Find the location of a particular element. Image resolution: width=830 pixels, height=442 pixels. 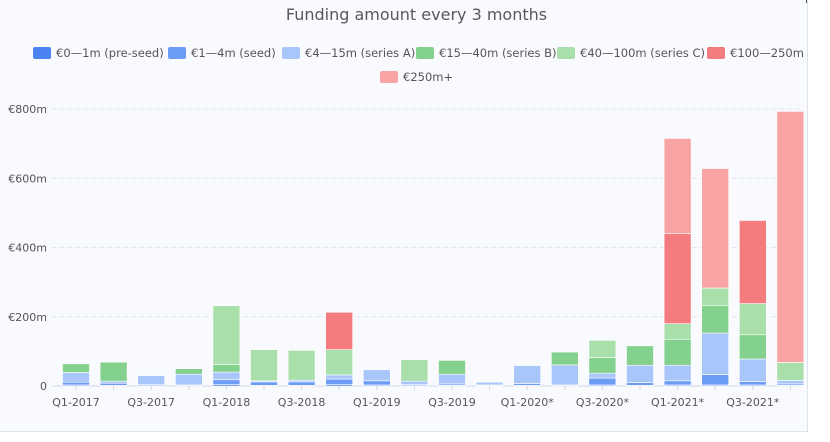

legend-item: €0—1m (pre-seed) is located at coordinates (98, 53).